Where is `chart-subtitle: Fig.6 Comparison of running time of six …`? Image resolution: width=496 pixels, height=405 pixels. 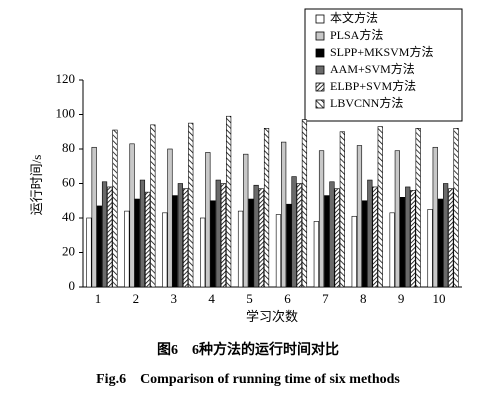
chart-subtitle: Fig.6 Comparison of running time of six … is located at coordinates (248, 379).